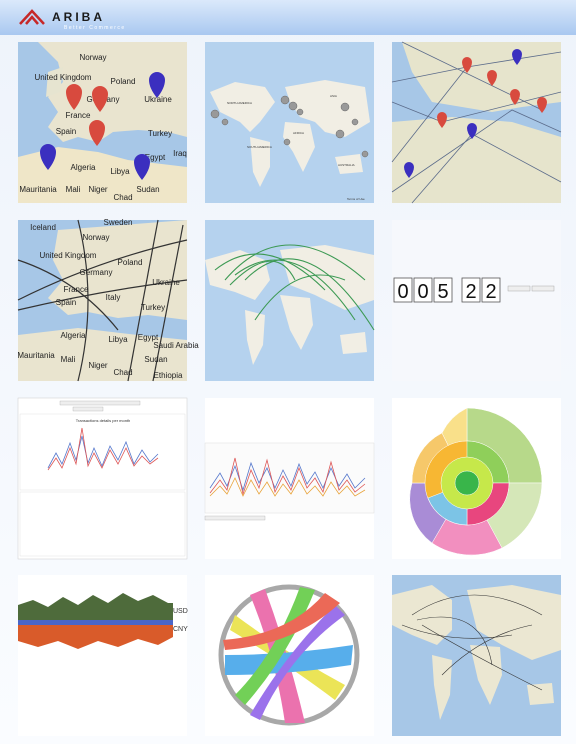 The height and width of the screenshot is (744, 576). What do you see at coordinates (96, 272) in the screenshot?
I see `map-label: Germany` at bounding box center [96, 272].